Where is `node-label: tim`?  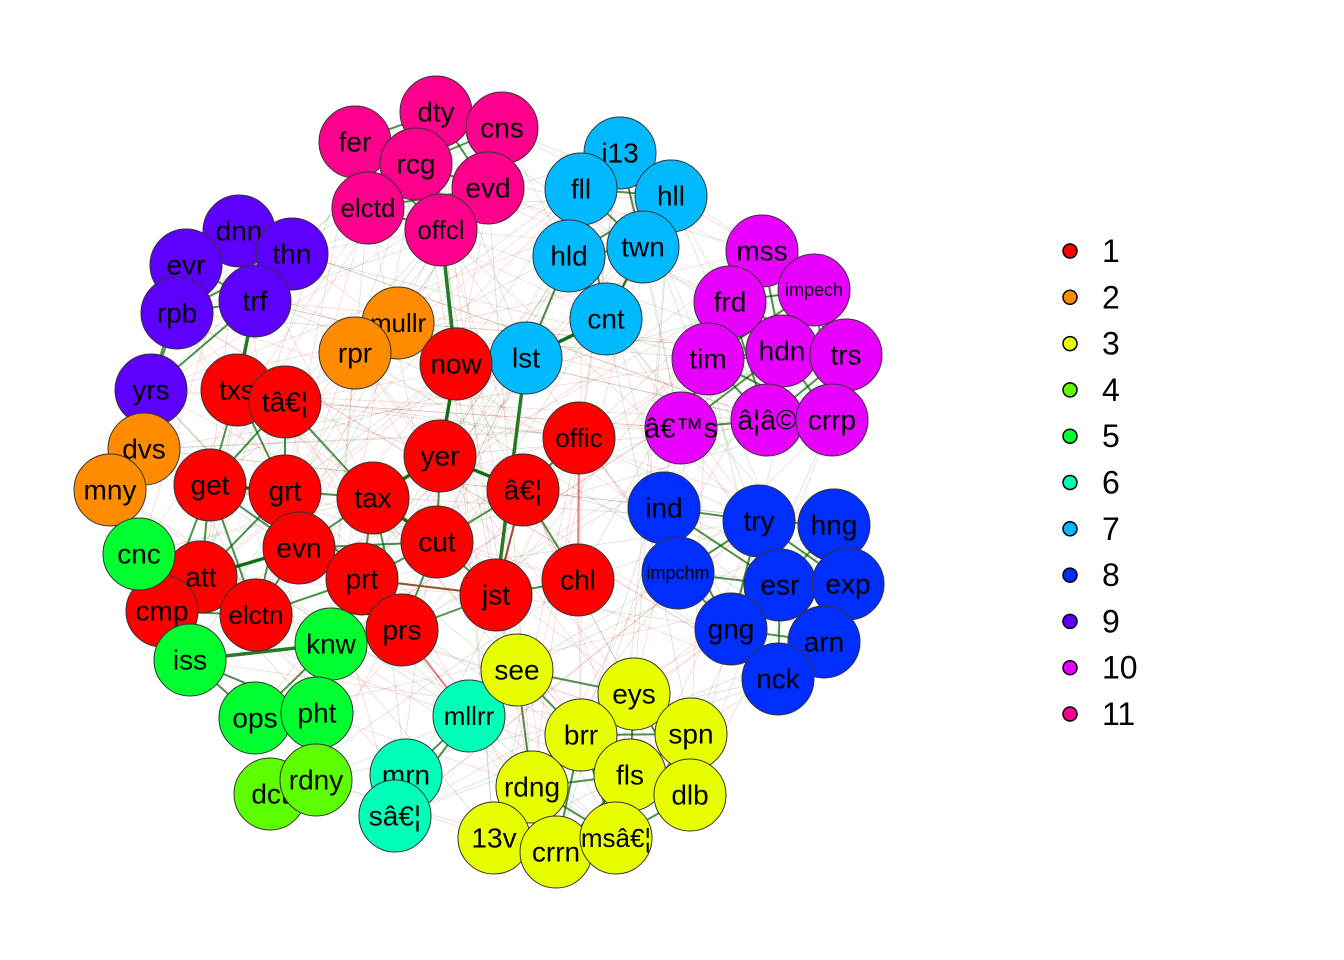 node-label: tim is located at coordinates (707, 359).